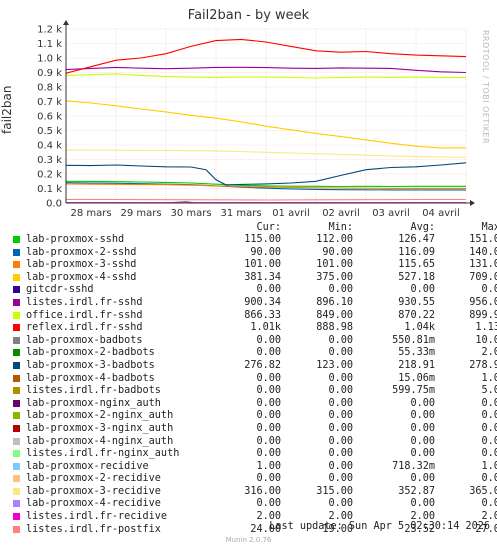 The height and width of the screenshot is (551, 497). I want to click on legend-series-name: lab-proxmox-3-sshd, so click(81, 265).